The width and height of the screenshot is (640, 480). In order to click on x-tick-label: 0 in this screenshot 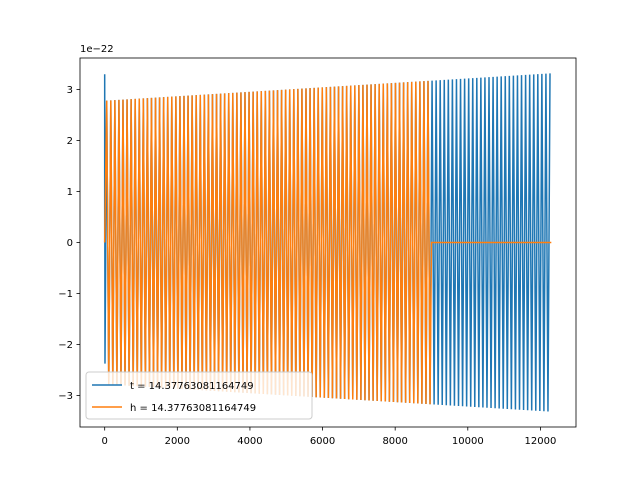, I will do `click(105, 441)`.